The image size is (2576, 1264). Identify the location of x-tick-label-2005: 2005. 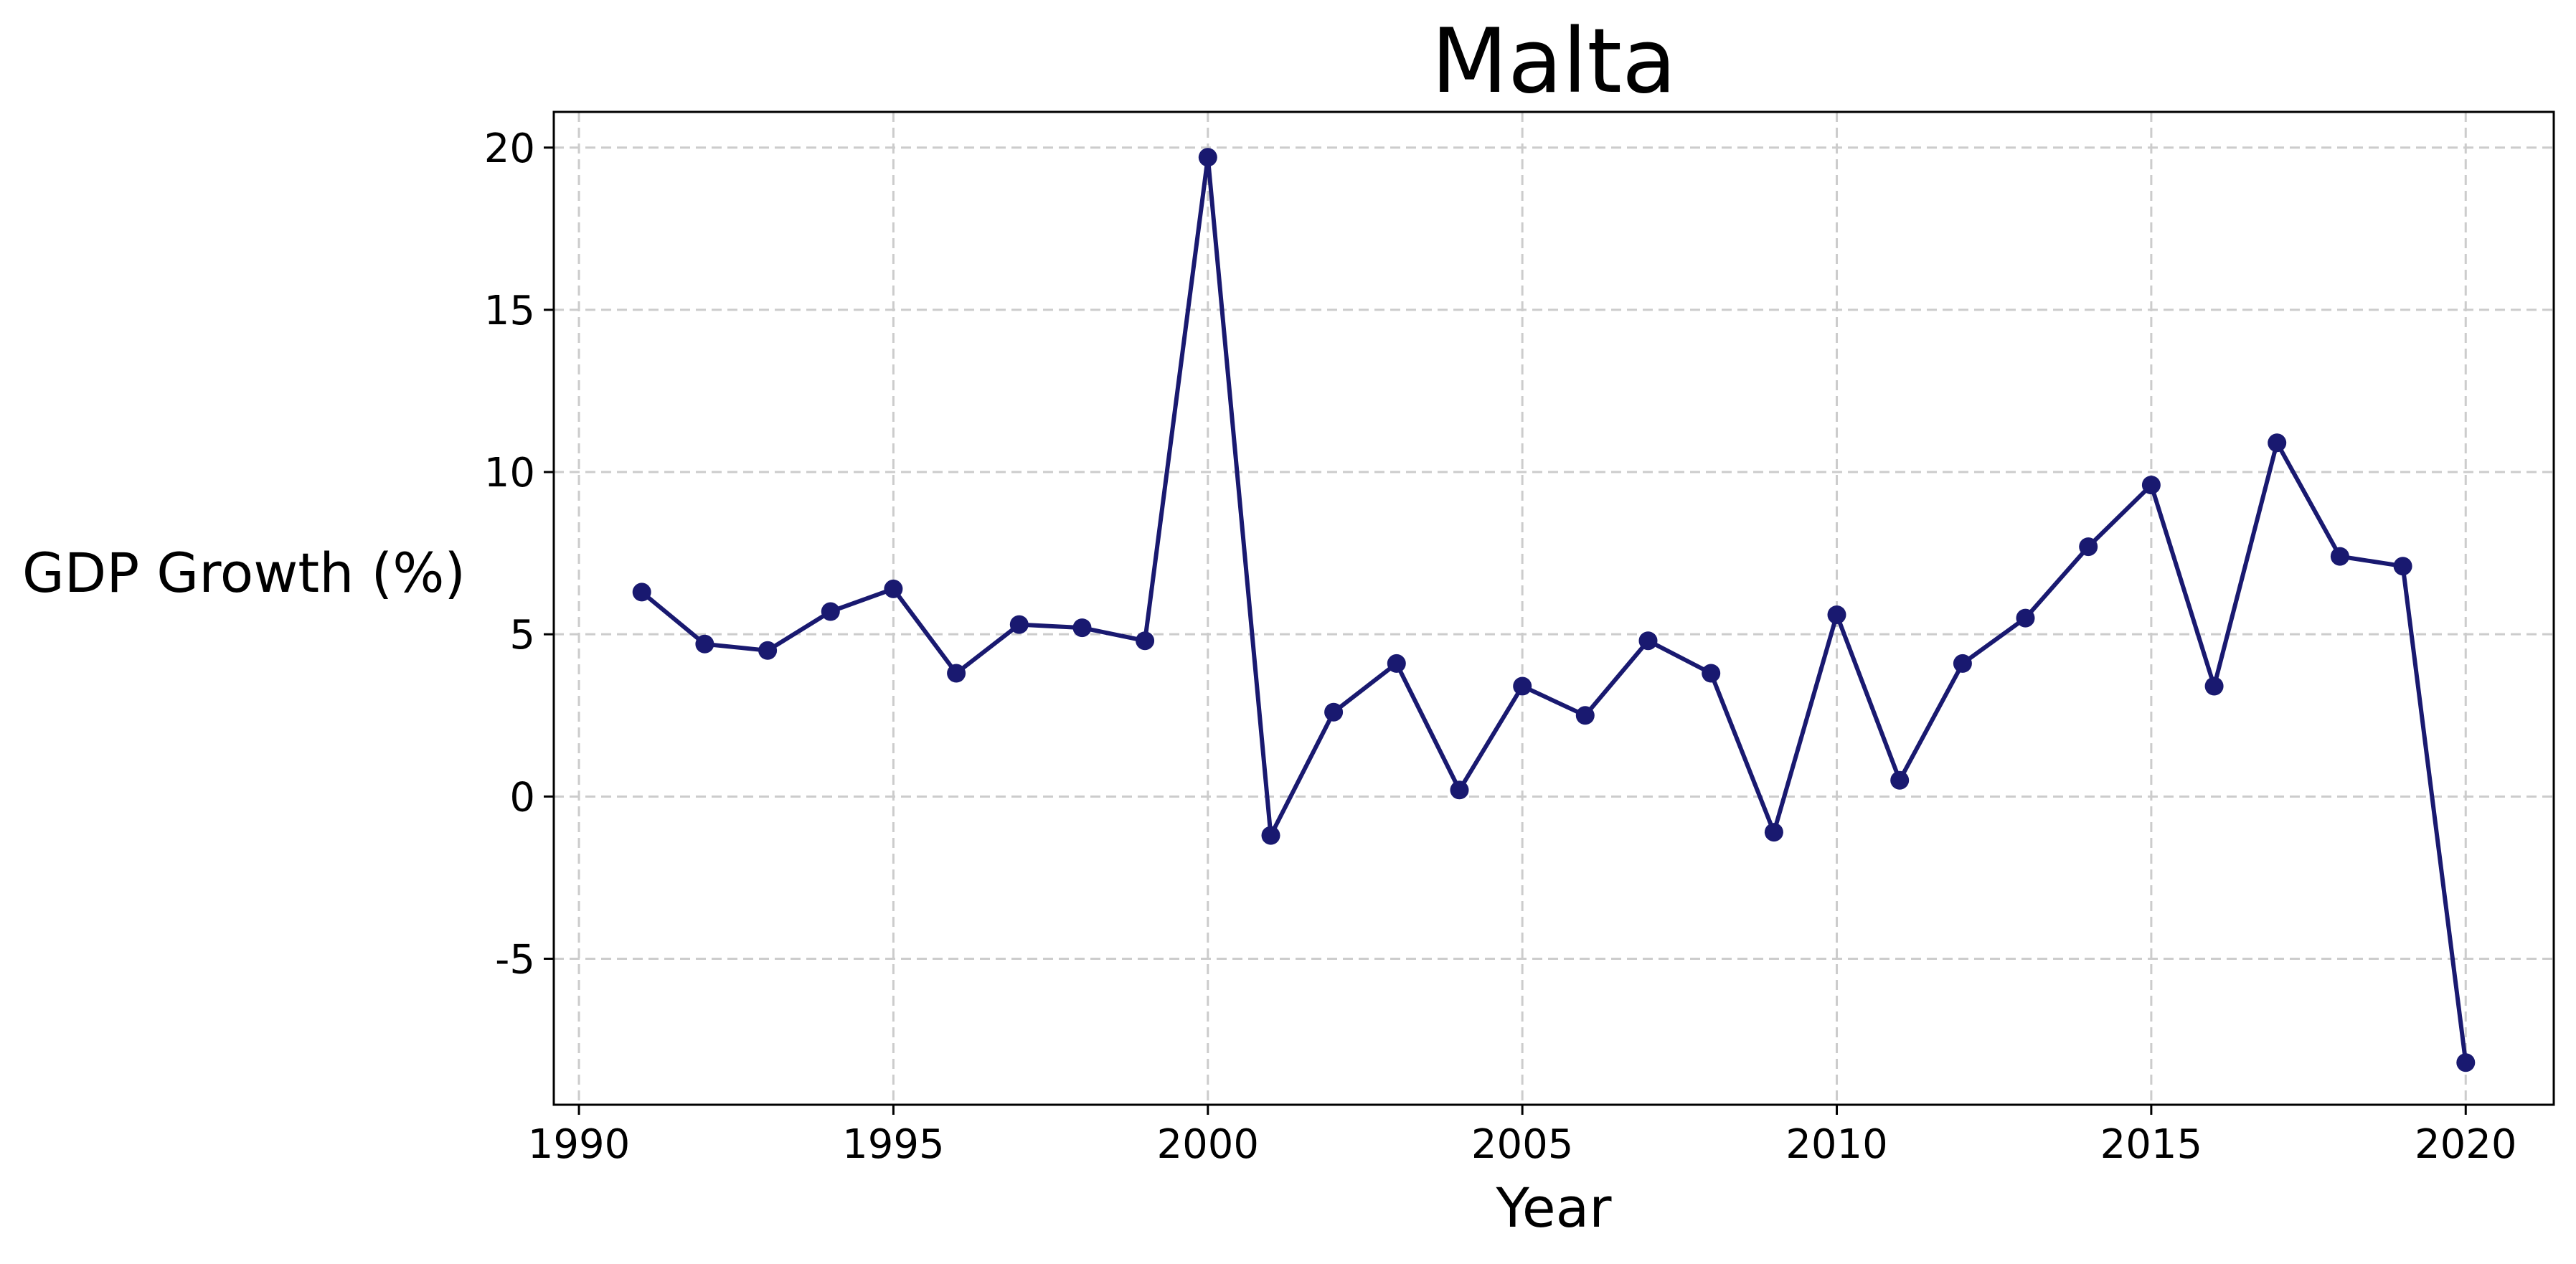
(1522, 1144).